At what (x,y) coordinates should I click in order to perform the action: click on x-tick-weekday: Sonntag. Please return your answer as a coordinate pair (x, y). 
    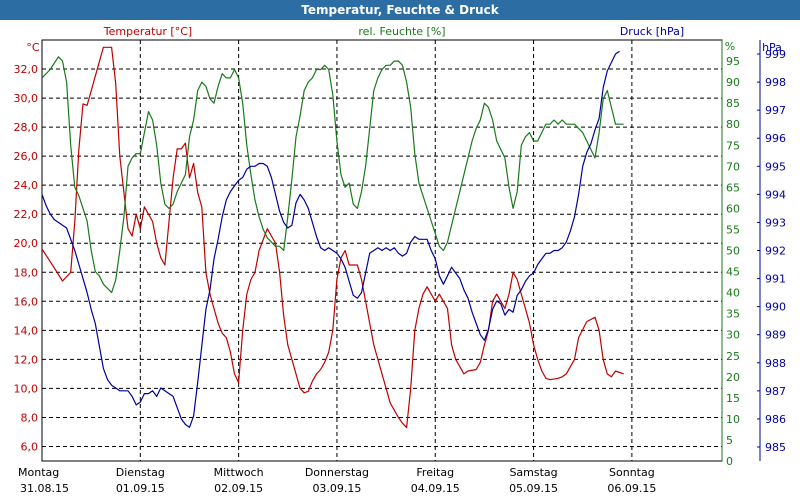
    Looking at the image, I should click on (632, 472).